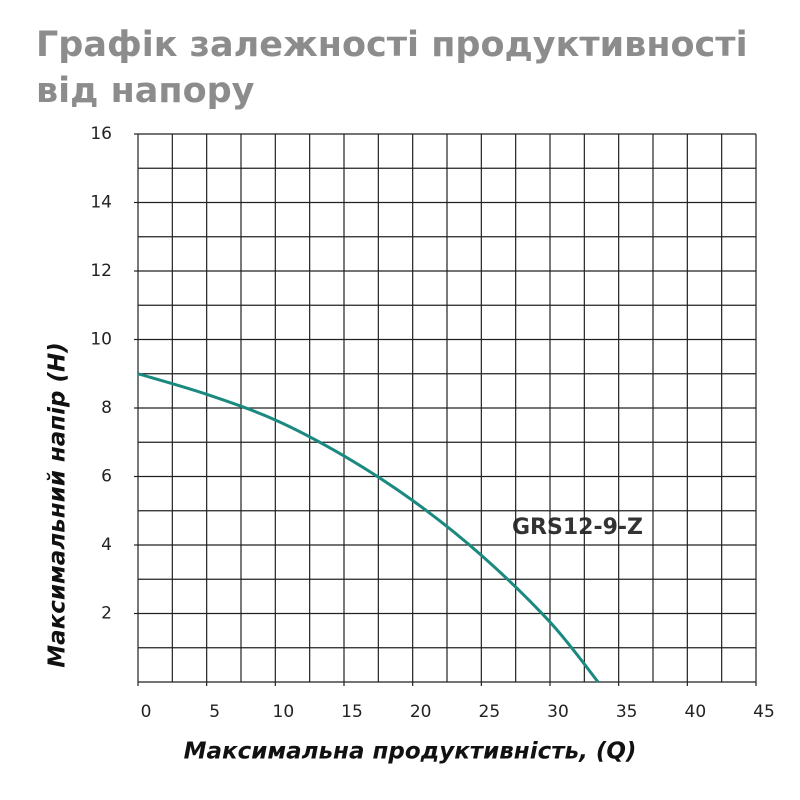  What do you see at coordinates (106, 408) in the screenshot?
I see `y-tick-label: 8` at bounding box center [106, 408].